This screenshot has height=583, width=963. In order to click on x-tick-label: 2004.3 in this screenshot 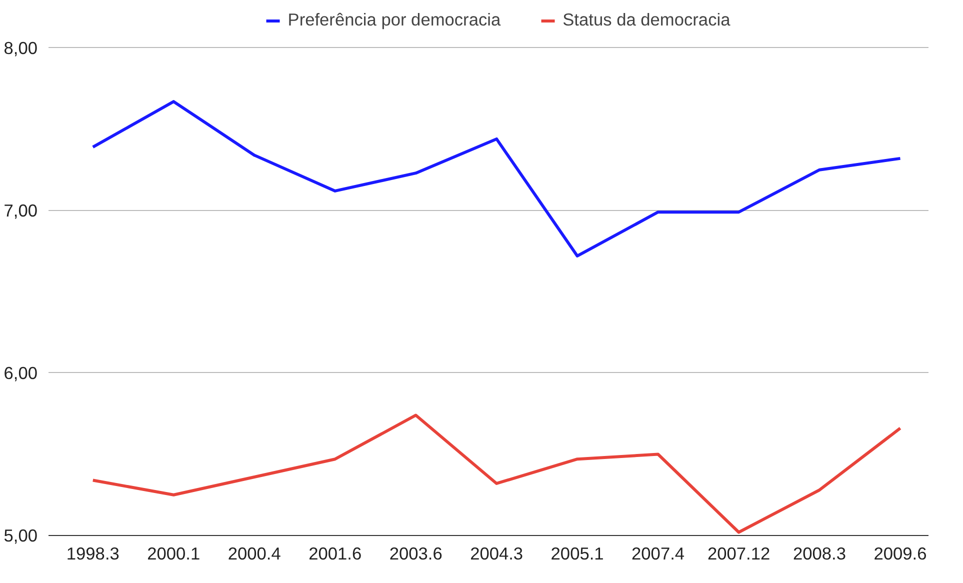, I will do `click(497, 554)`.